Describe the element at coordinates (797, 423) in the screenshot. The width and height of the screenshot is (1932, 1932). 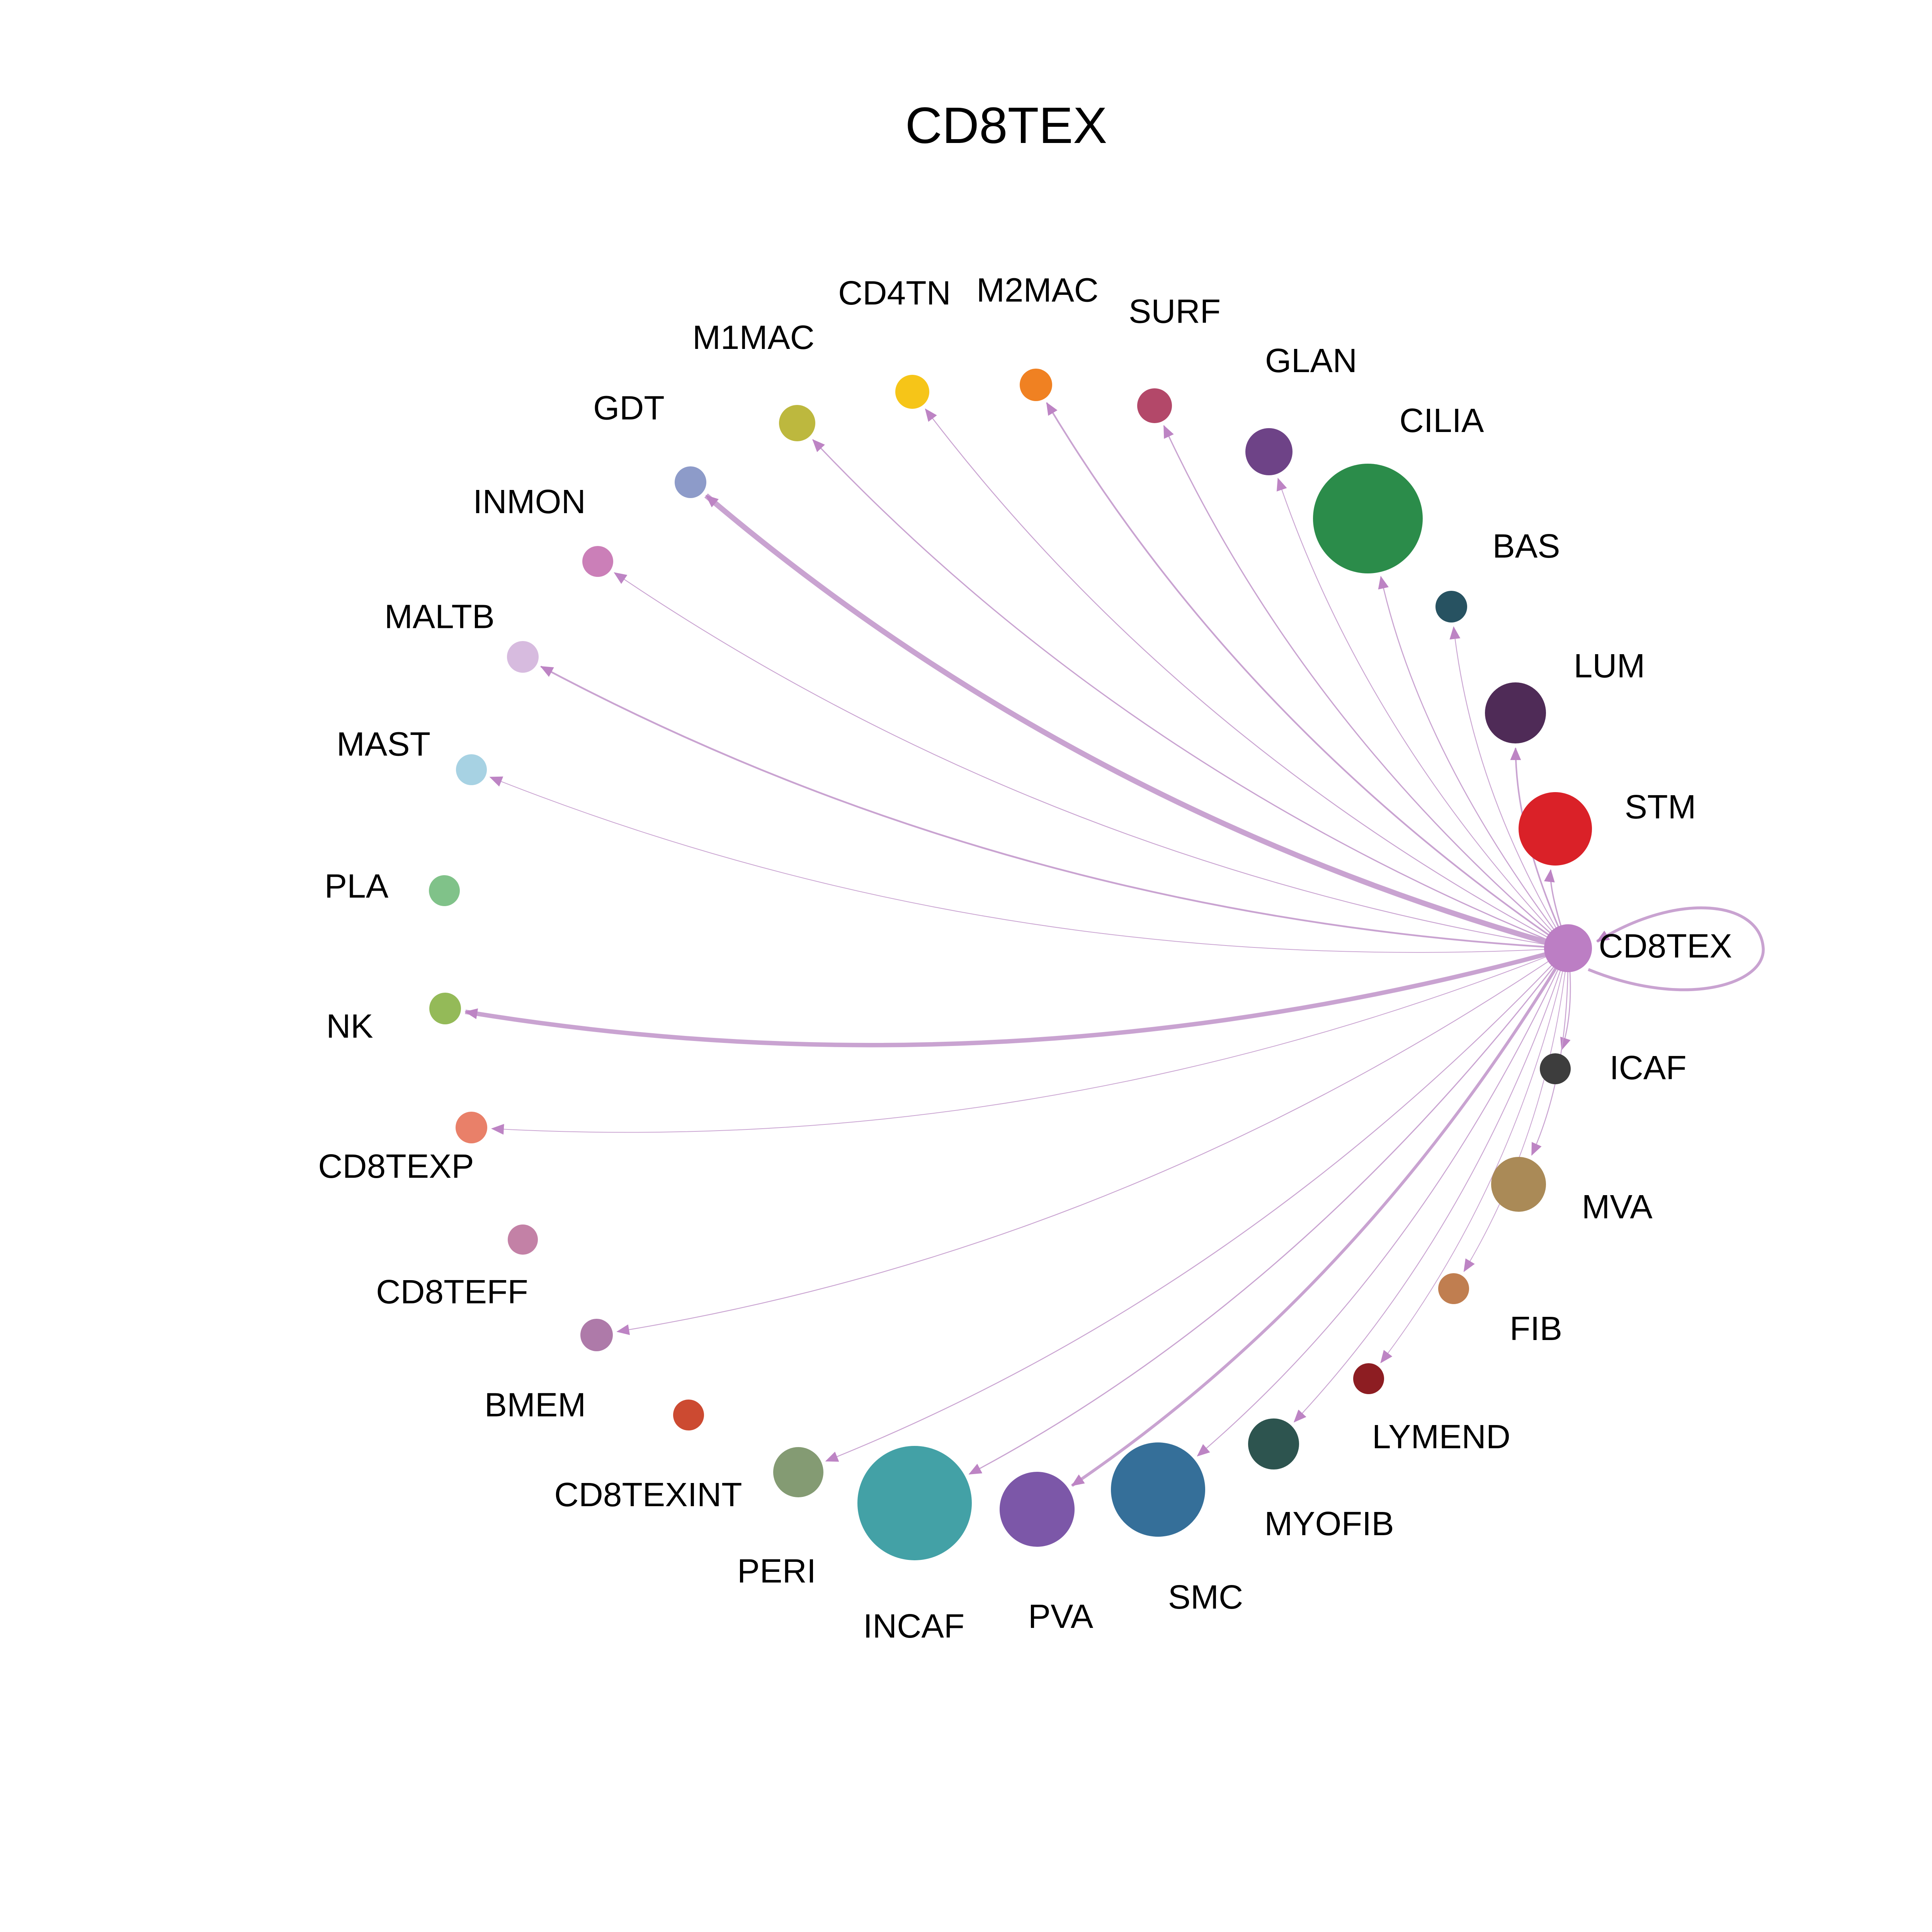
I see `node-M1MAC` at that location.